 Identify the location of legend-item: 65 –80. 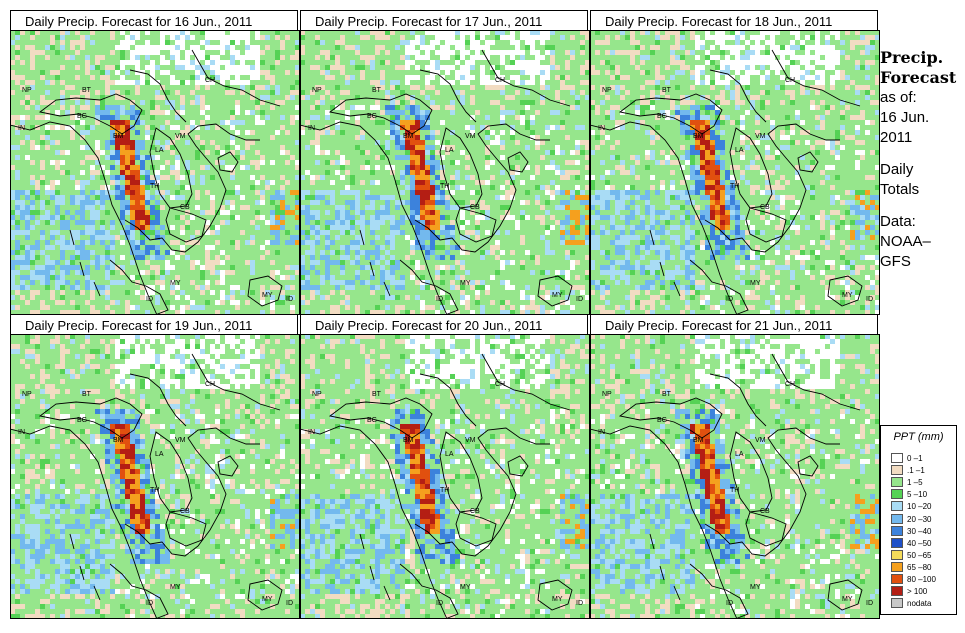
(911, 567).